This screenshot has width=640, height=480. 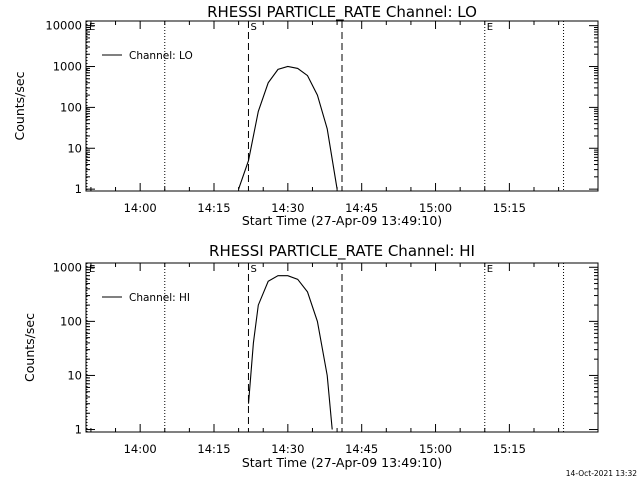 I want to click on y-tick-label: 10000, so click(x=63, y=26).